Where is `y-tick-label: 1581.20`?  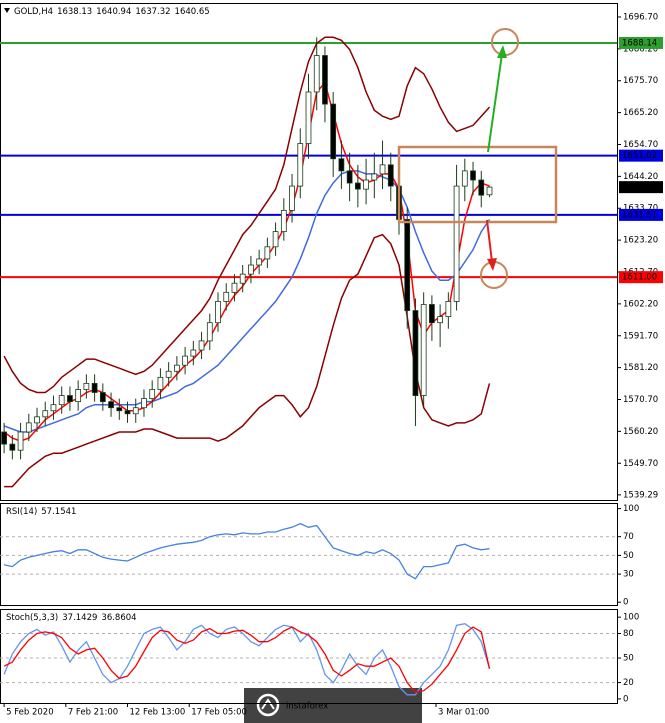
y-tick-label: 1581.20 is located at coordinates (640, 368).